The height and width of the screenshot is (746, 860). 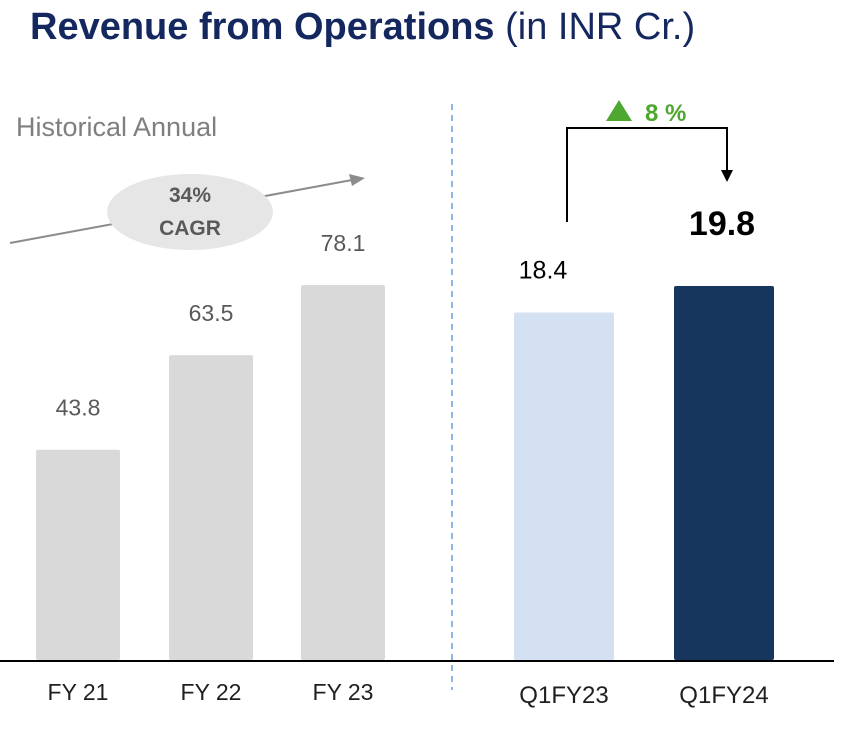 I want to click on cagr-value: 34%, so click(x=190, y=195).